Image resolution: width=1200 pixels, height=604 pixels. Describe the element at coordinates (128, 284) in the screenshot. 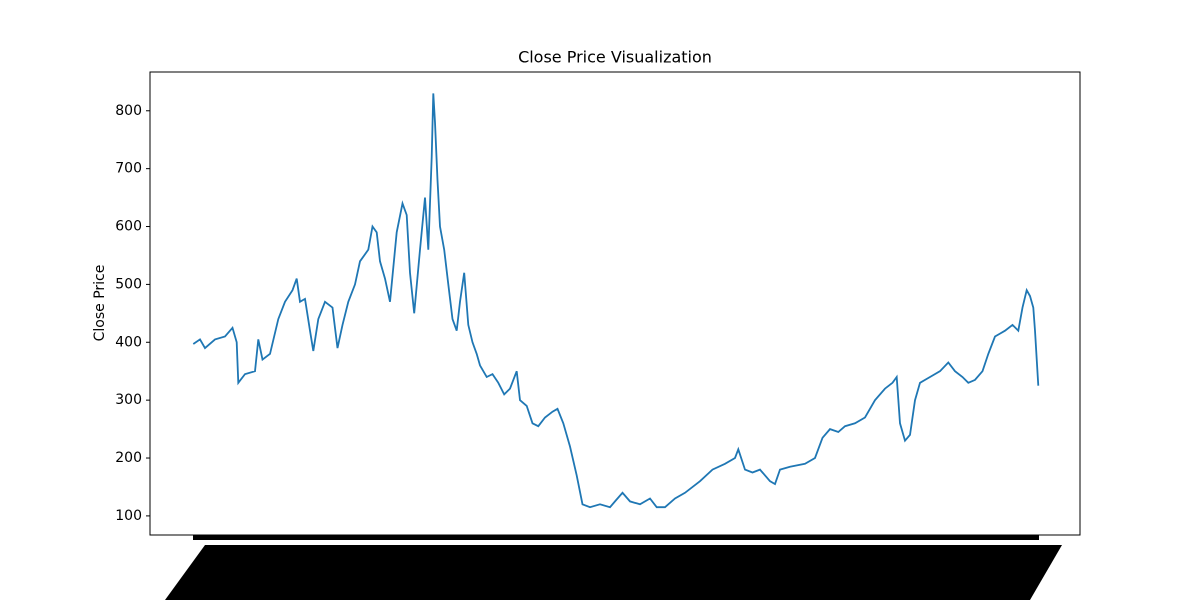

I see `y-tick-label: 500` at that location.